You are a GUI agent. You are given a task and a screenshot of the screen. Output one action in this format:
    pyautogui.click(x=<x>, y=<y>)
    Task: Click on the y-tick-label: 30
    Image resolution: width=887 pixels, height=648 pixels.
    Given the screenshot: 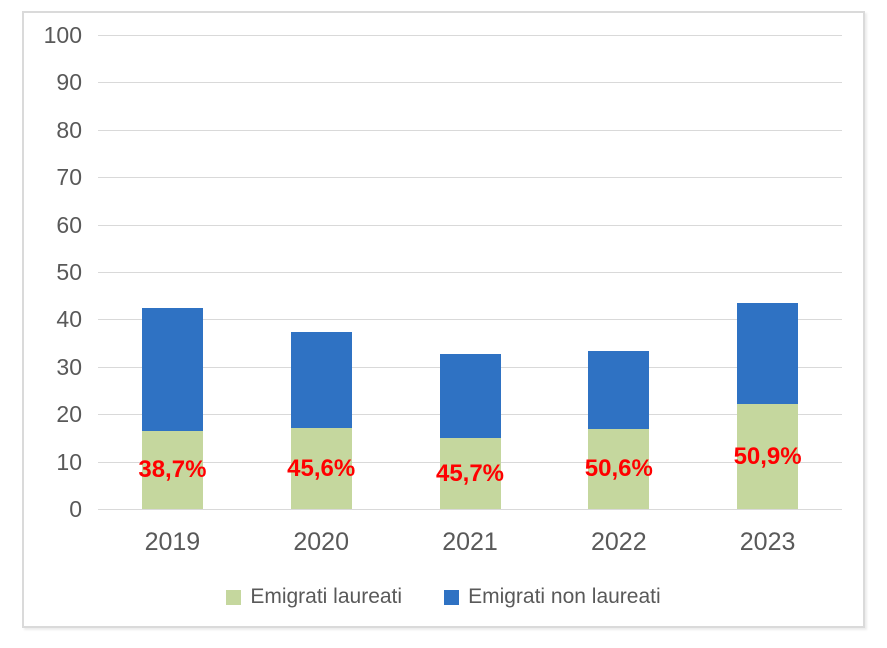 What is the action you would take?
    pyautogui.click(x=69, y=366)
    